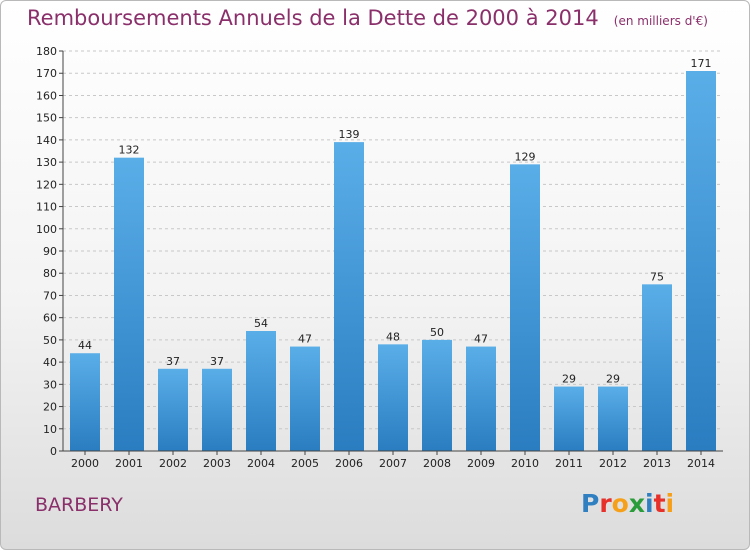  What do you see at coordinates (305, 398) in the screenshot?
I see `bar-2005` at bounding box center [305, 398].